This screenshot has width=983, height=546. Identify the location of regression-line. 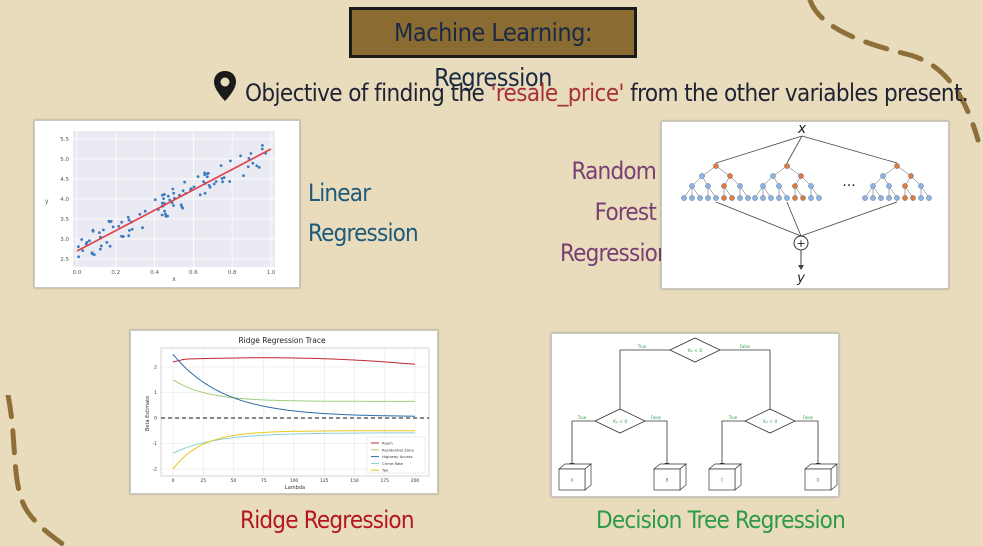
(174, 200).